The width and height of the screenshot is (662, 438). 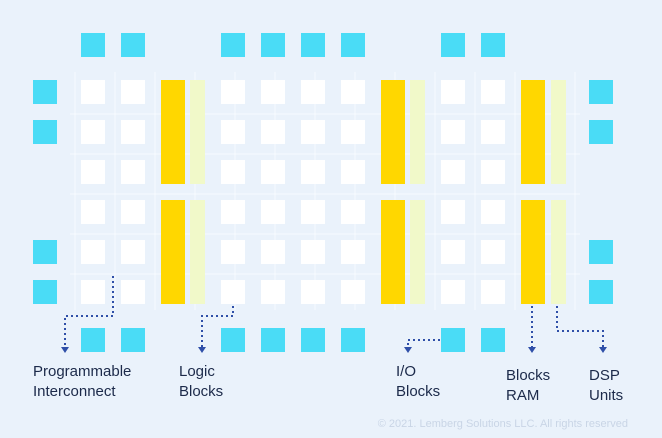 What do you see at coordinates (606, 395) in the screenshot?
I see `label-line: Units` at bounding box center [606, 395].